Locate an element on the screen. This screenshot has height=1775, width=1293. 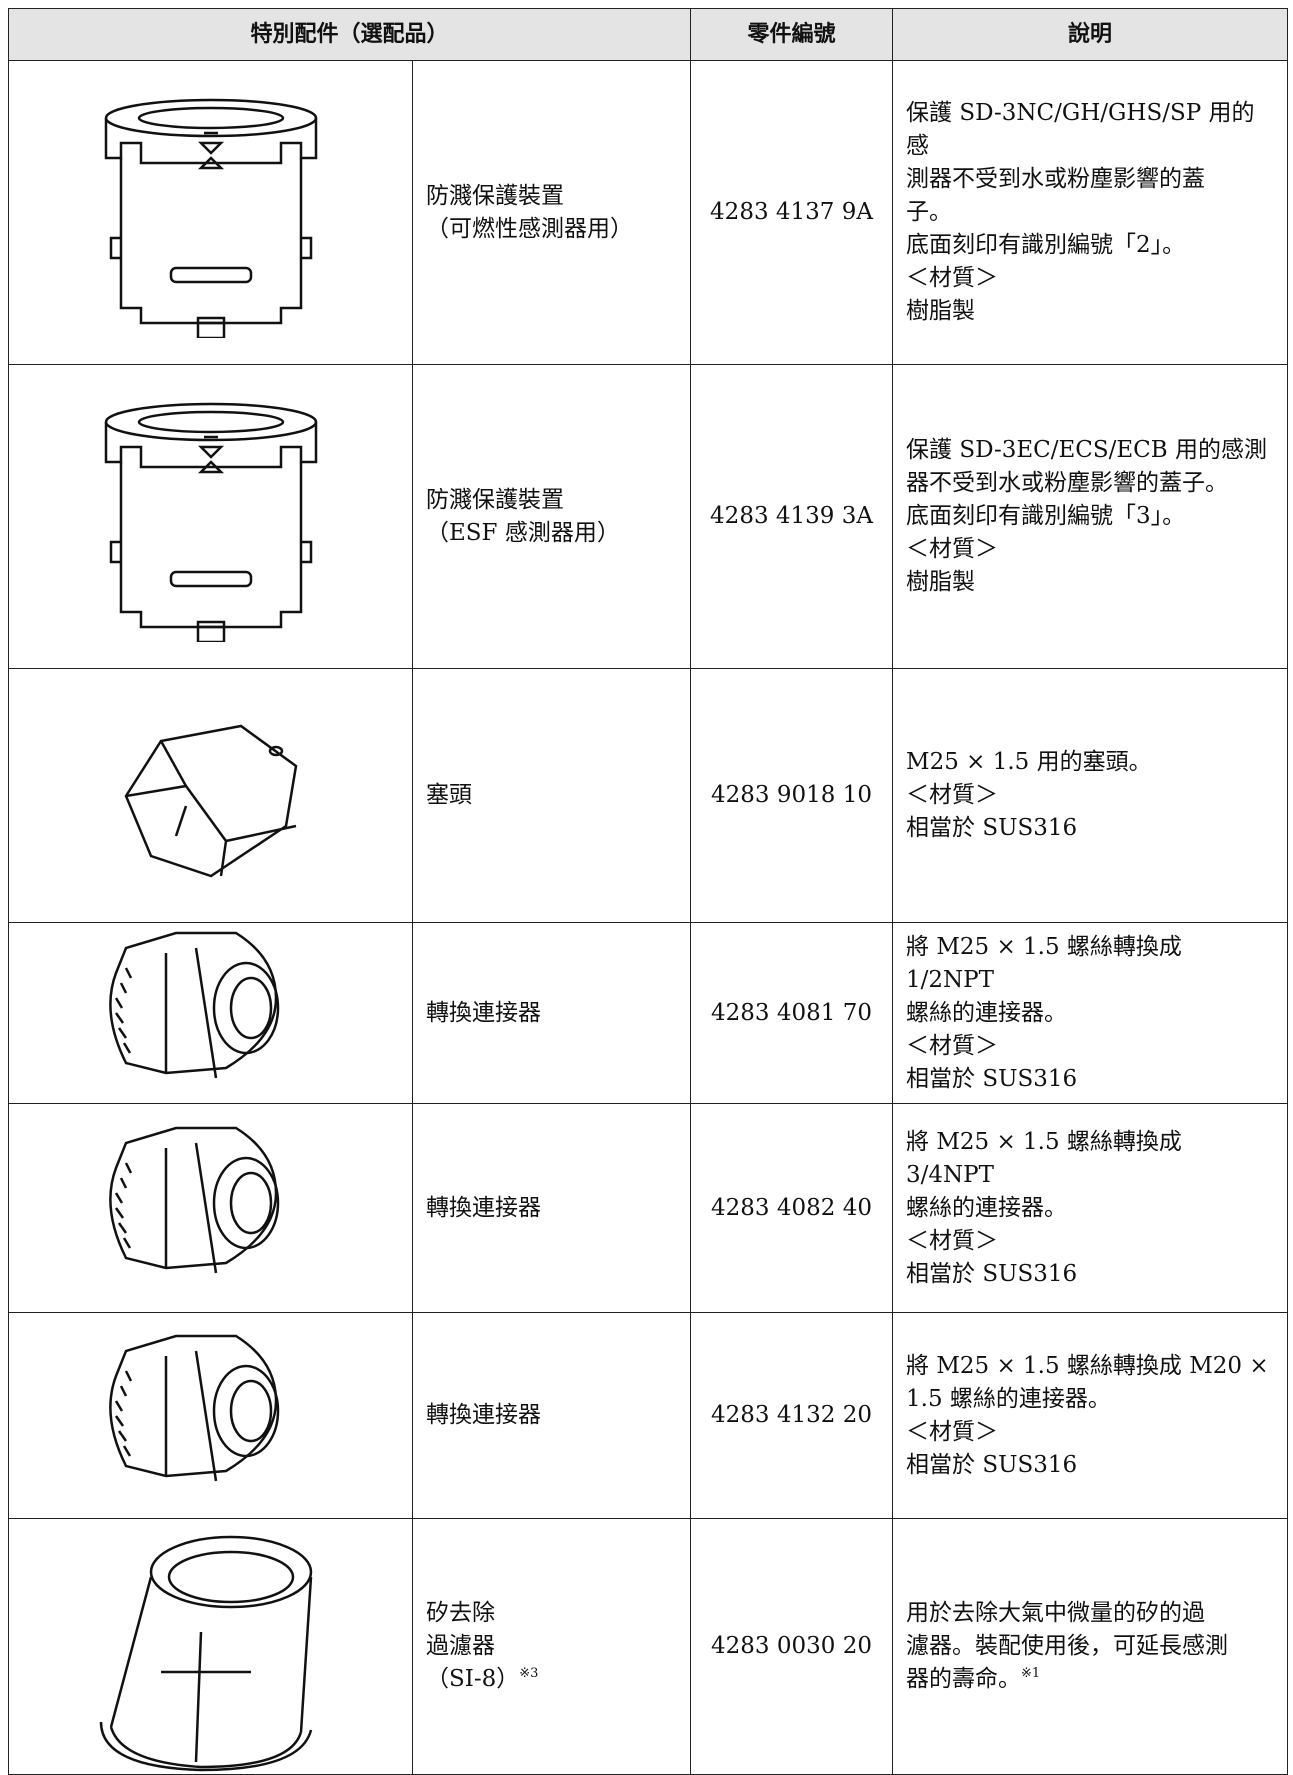
name-text: （ESF 感測器用） is located at coordinates (523, 532).